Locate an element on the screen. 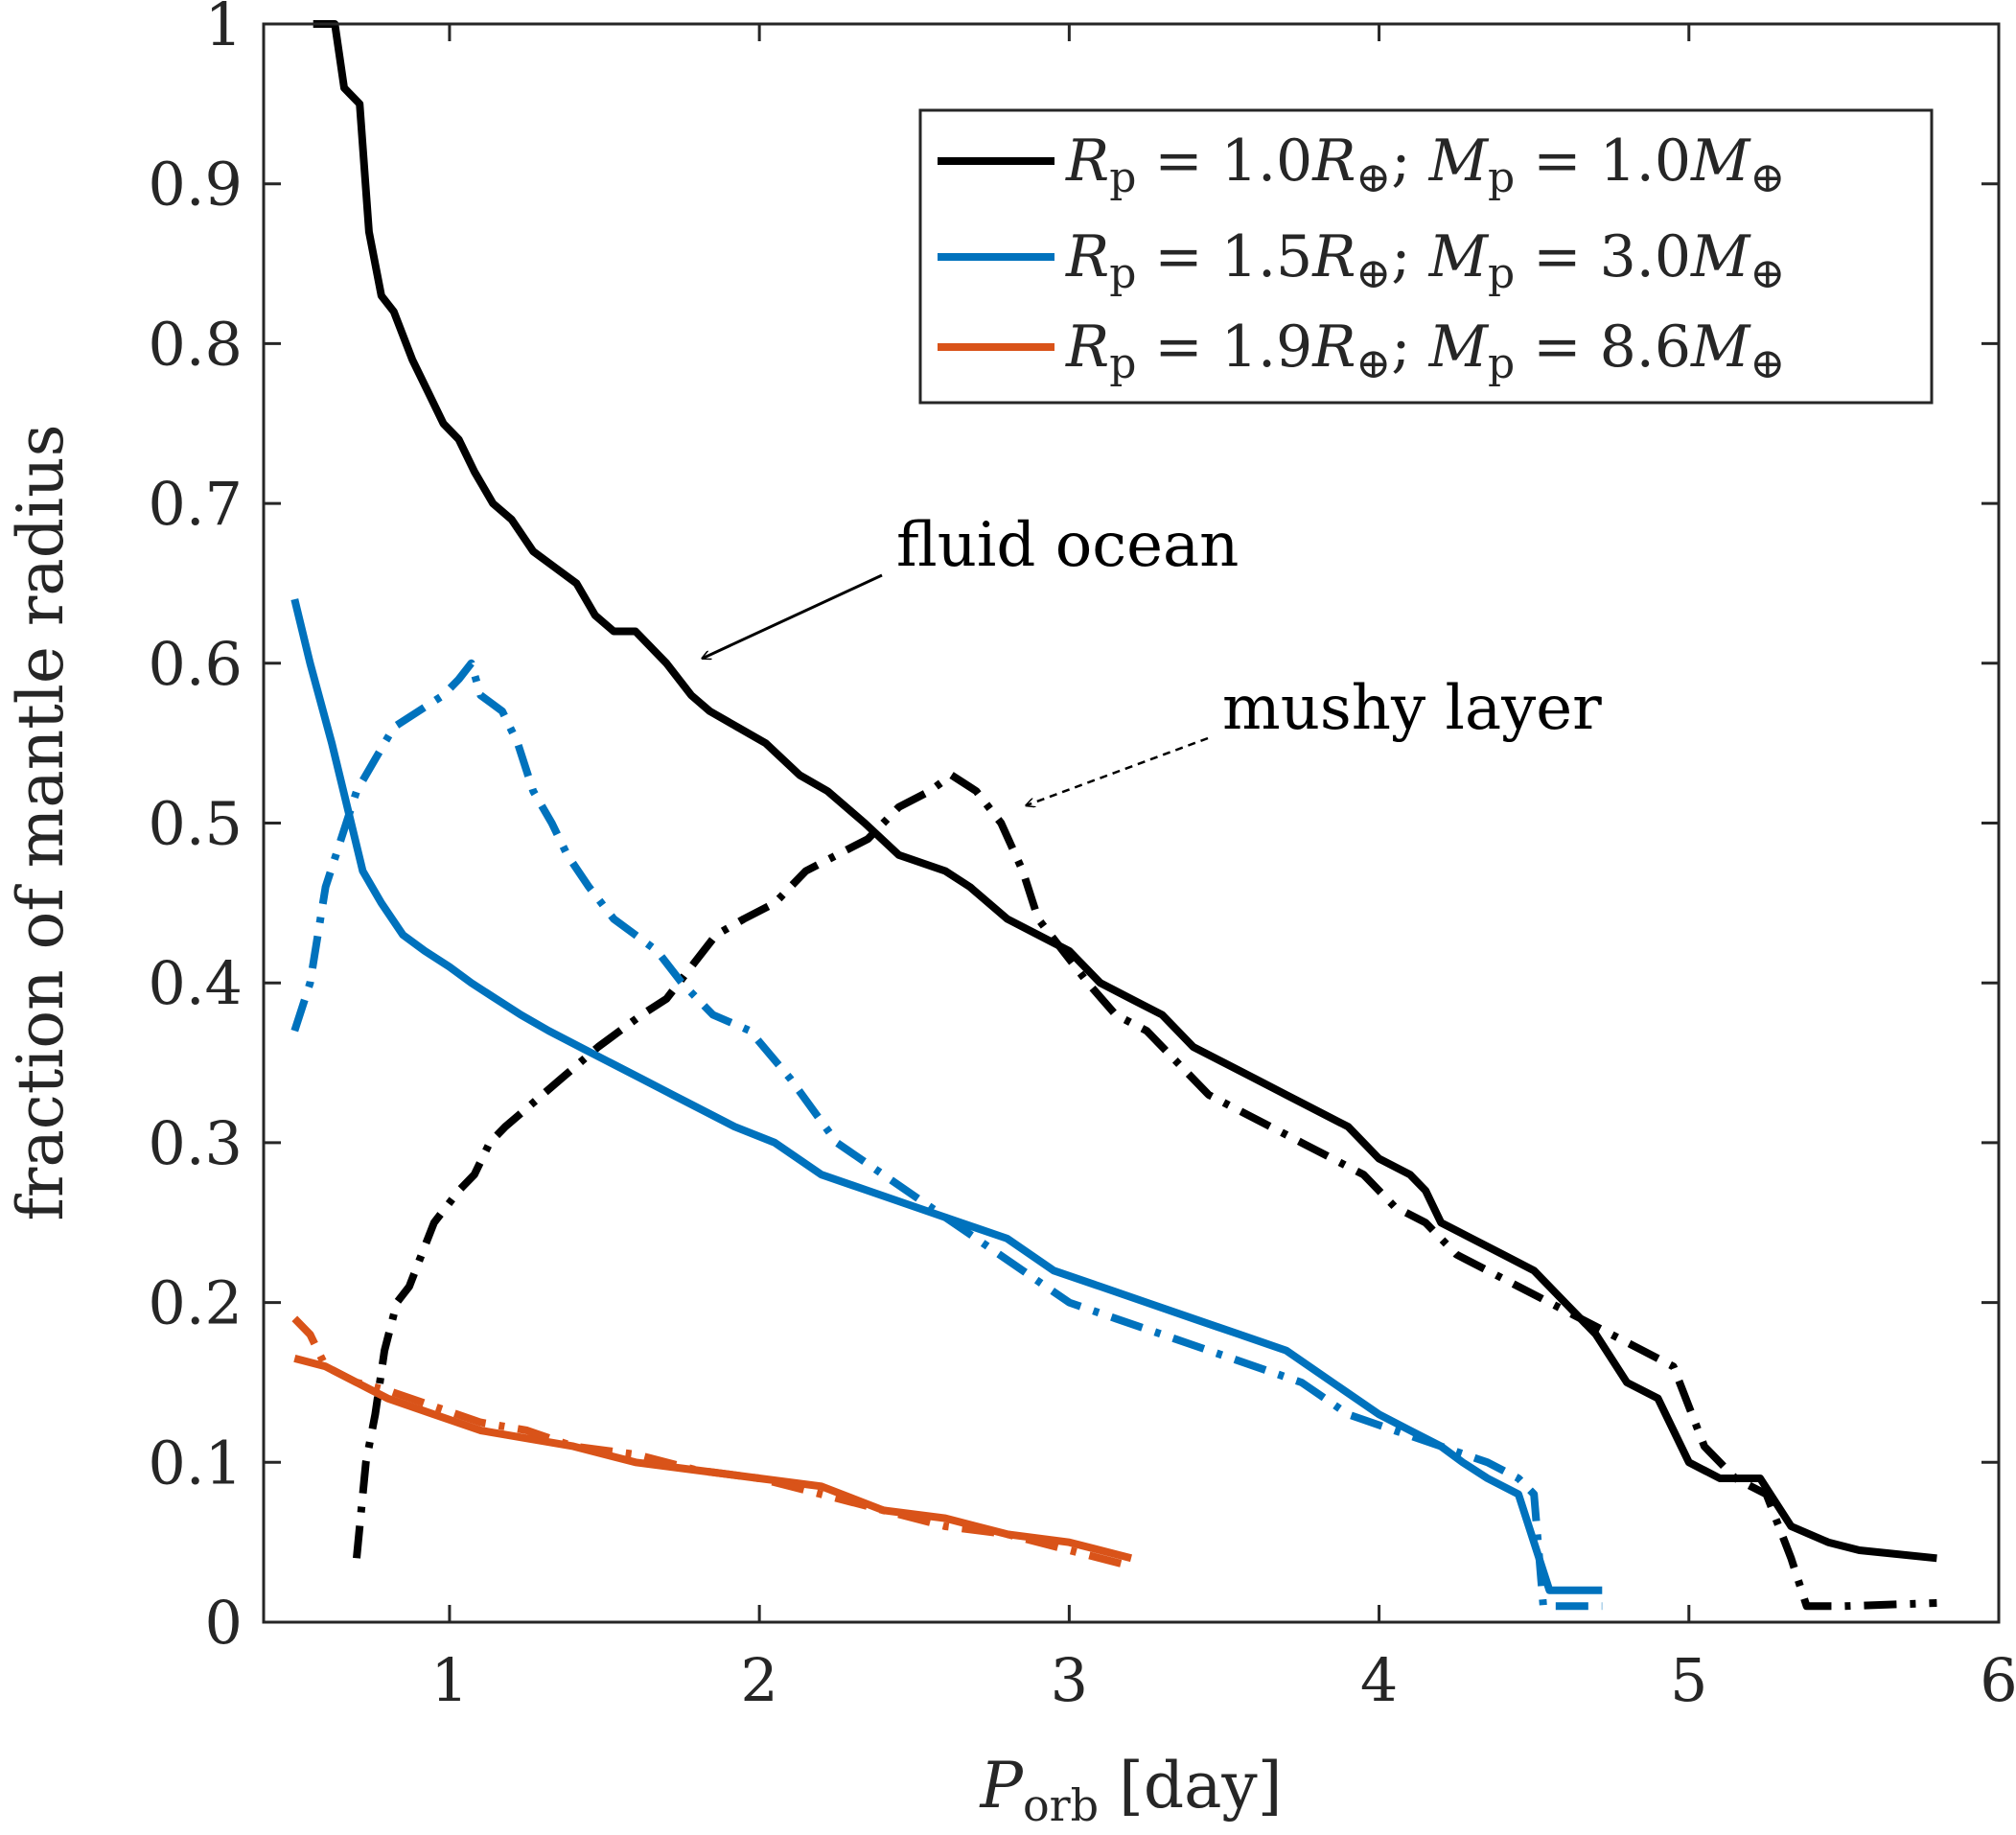  annotation-fluid-ocean-arrow is located at coordinates (793, 616).